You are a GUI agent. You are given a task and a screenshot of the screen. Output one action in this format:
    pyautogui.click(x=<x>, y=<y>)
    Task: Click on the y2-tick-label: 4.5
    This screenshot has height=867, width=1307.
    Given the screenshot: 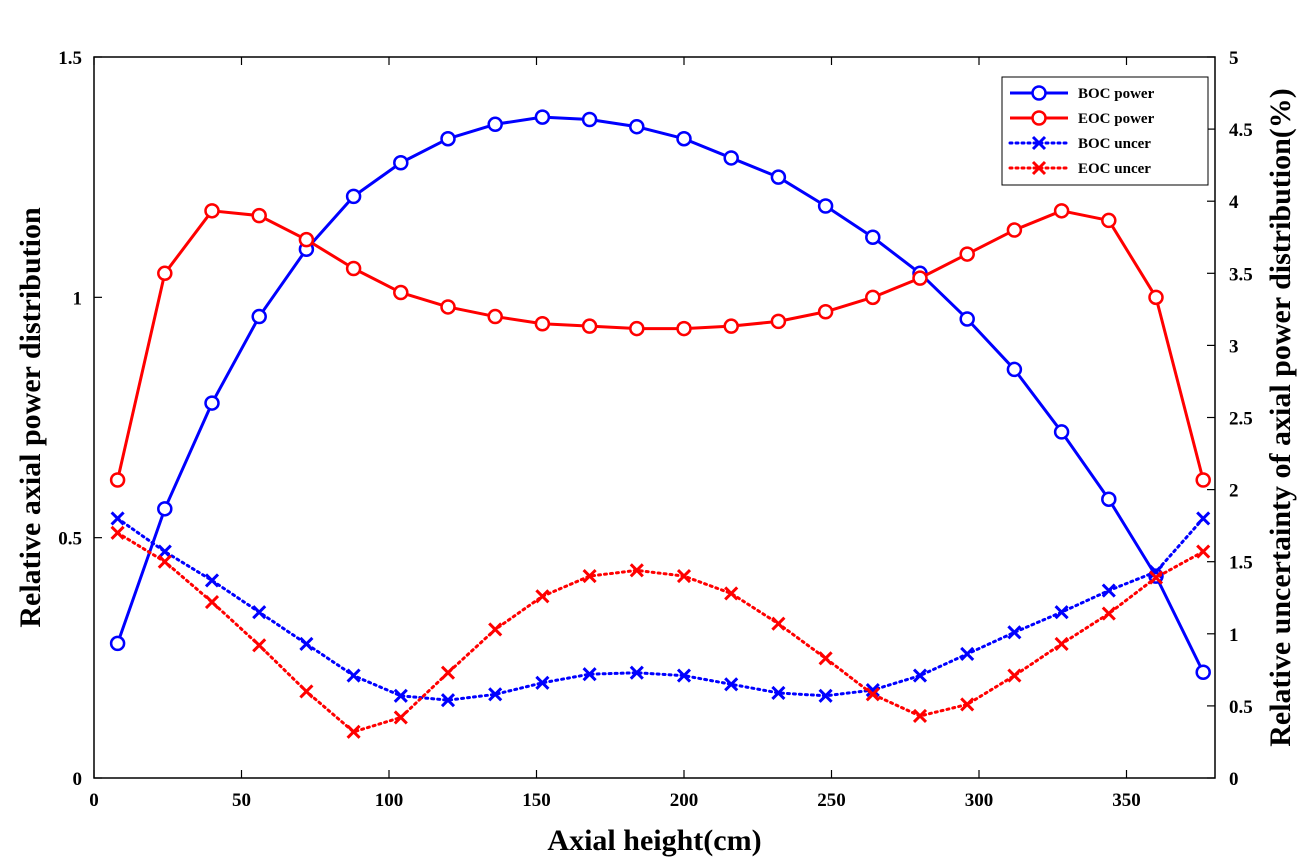 What is the action you would take?
    pyautogui.click(x=1241, y=130)
    